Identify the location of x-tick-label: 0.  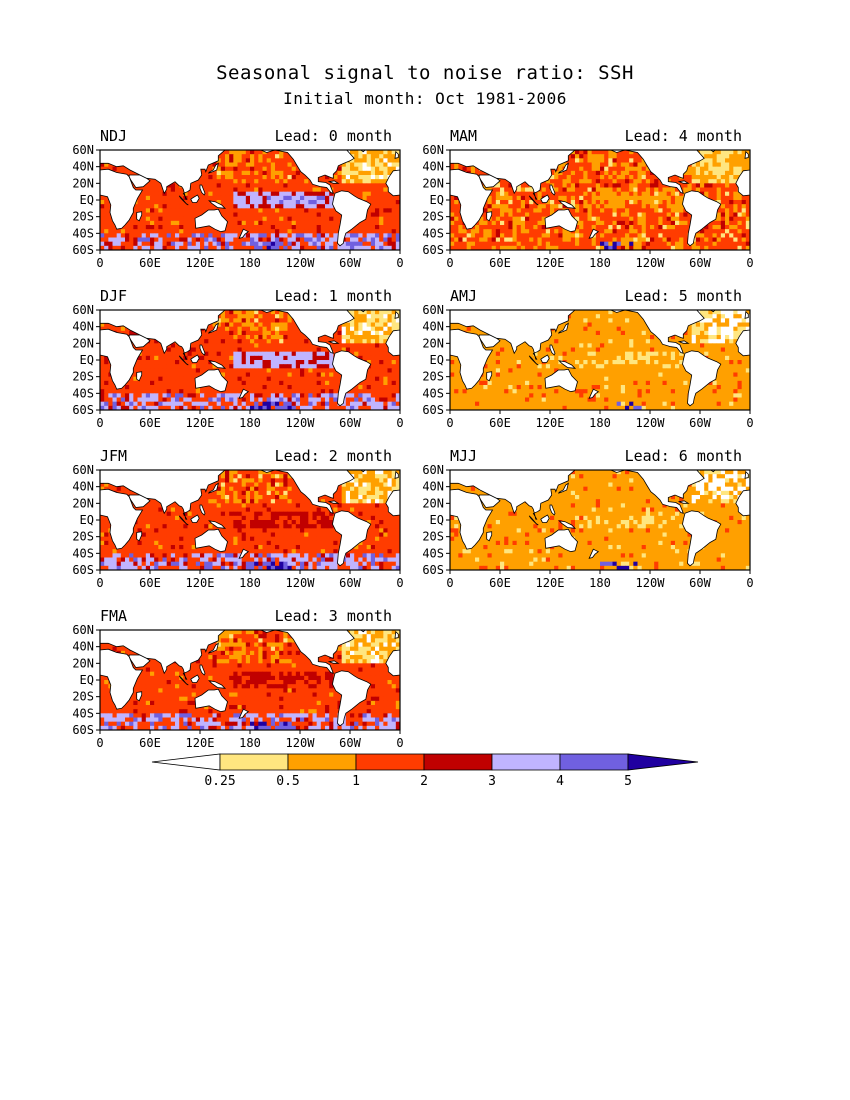
(399, 263).